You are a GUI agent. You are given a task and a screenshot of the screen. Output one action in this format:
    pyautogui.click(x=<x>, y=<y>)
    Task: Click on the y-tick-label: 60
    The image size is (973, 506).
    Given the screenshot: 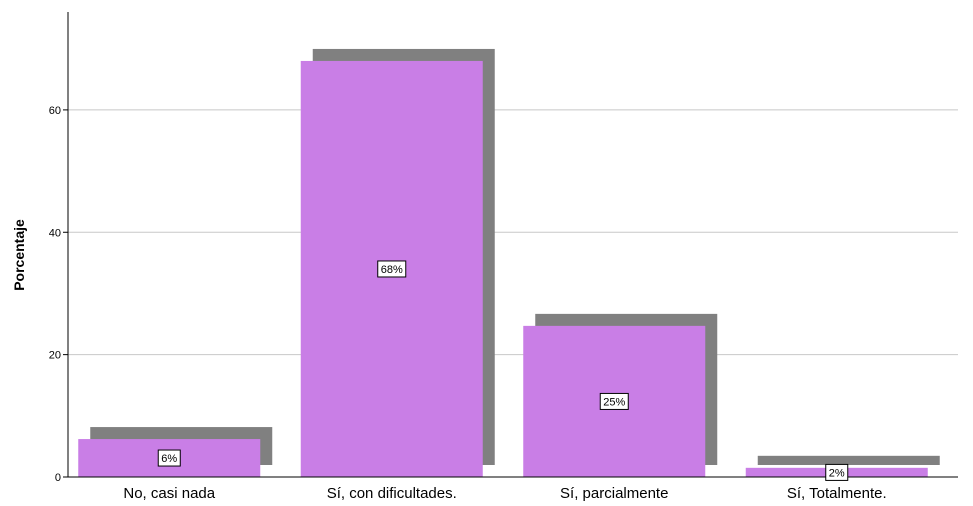 What is the action you would take?
    pyautogui.click(x=55, y=111)
    